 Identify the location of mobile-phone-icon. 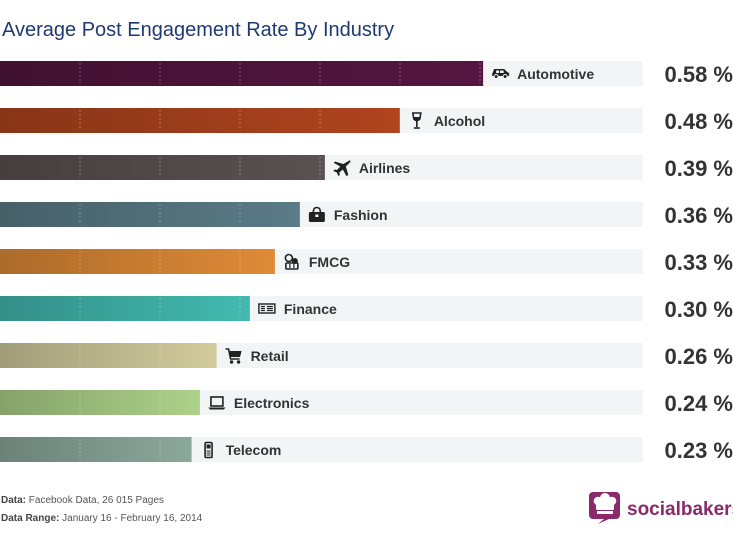
(208, 450).